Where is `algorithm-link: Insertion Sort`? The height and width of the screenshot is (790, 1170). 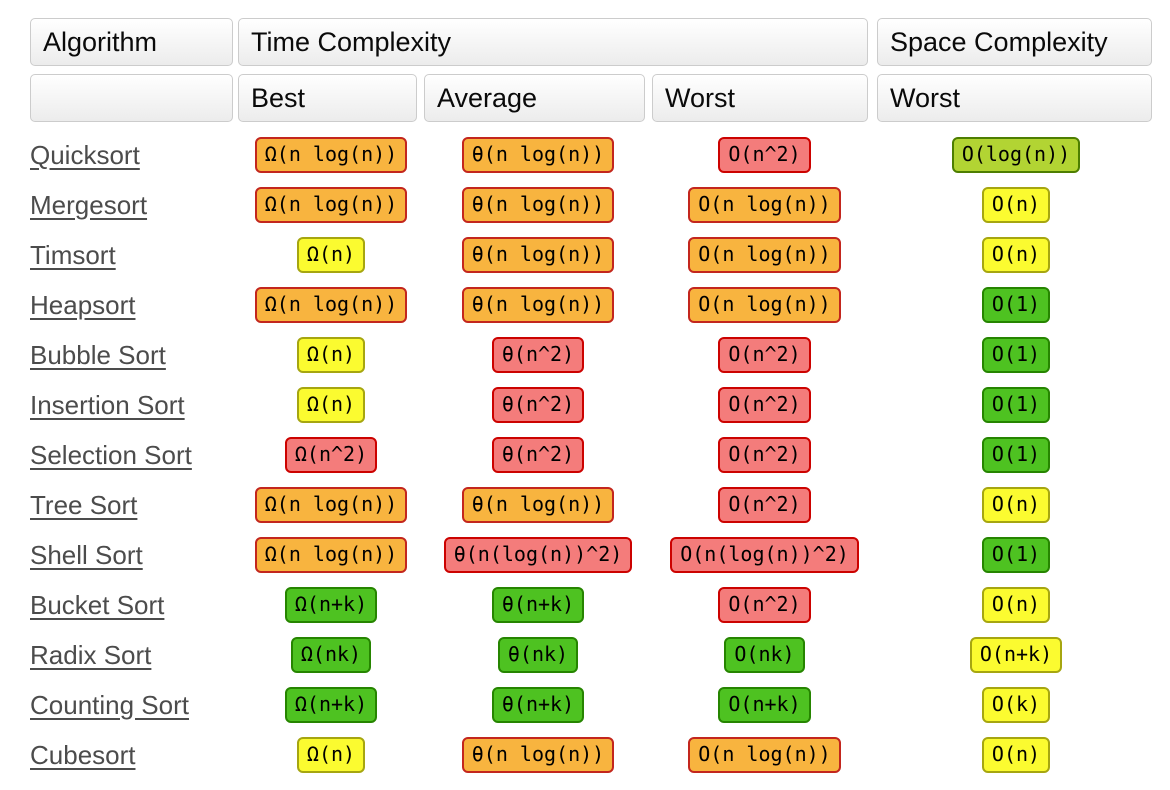
algorithm-link: Insertion Sort is located at coordinates (107, 404).